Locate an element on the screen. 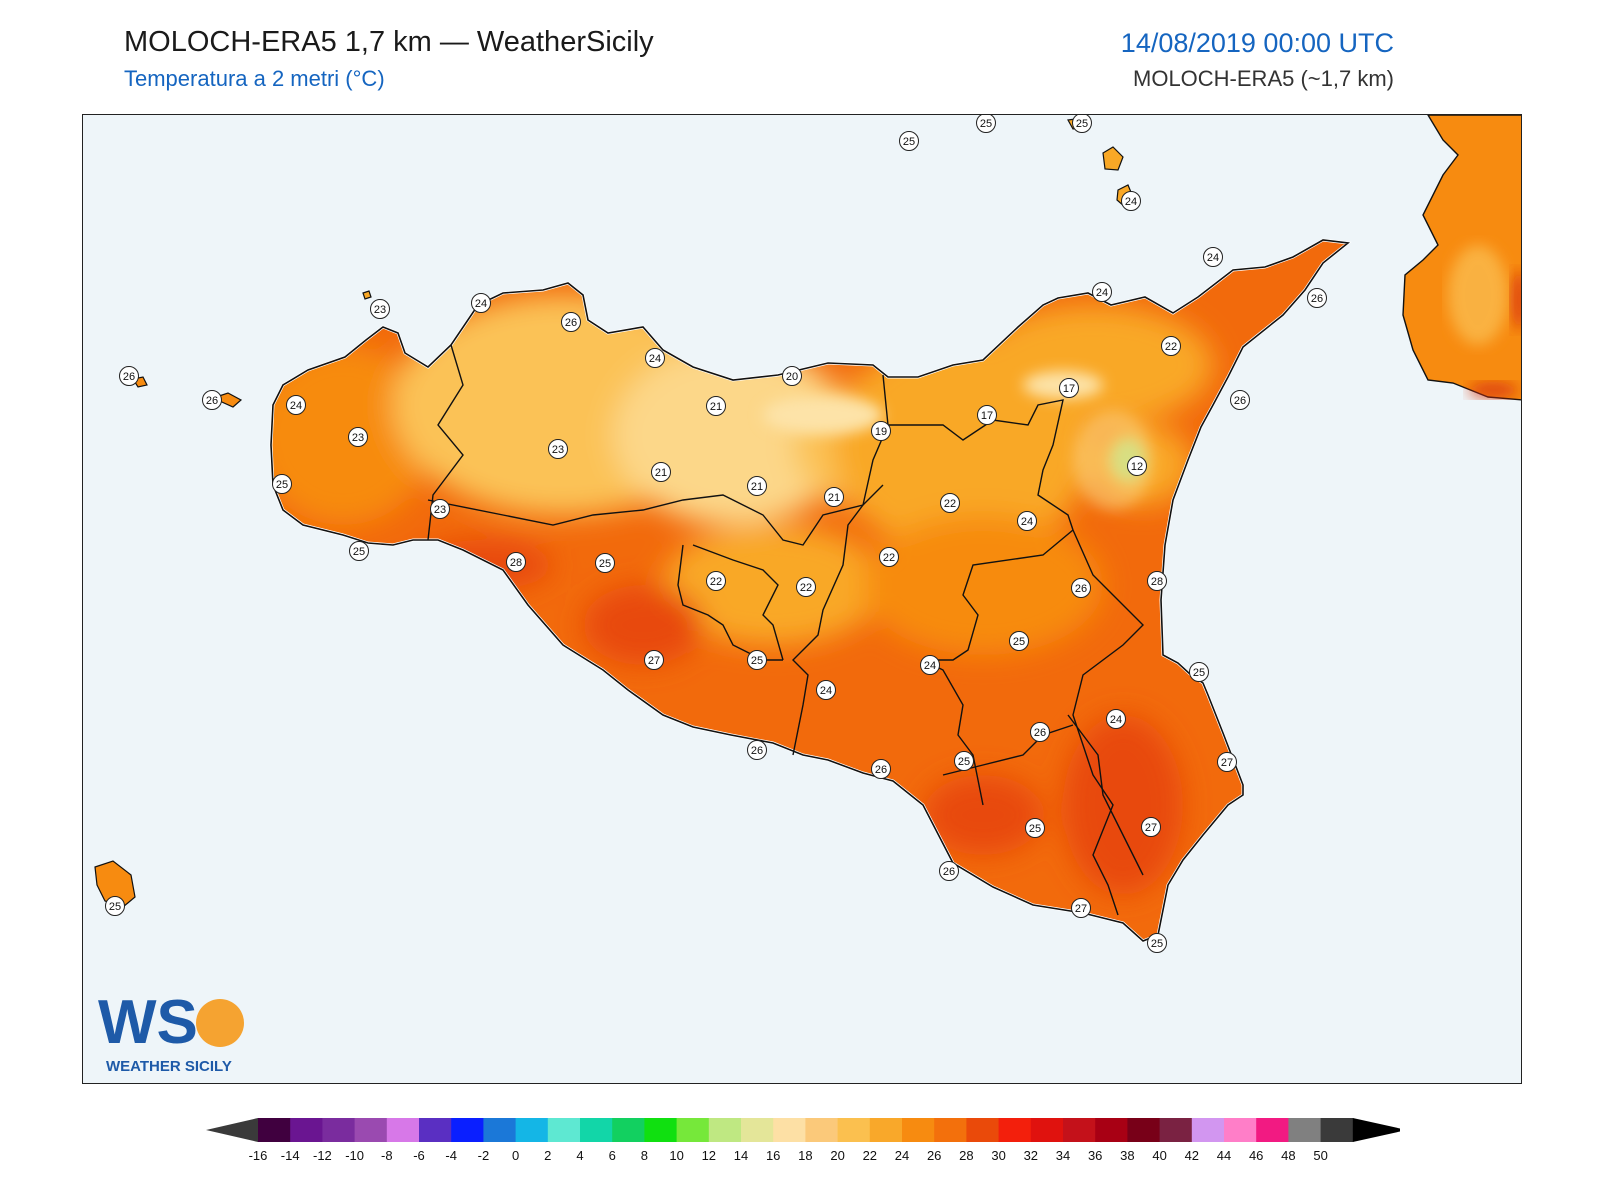  colorbar-tick-label: -14 is located at coordinates (290, 1155).